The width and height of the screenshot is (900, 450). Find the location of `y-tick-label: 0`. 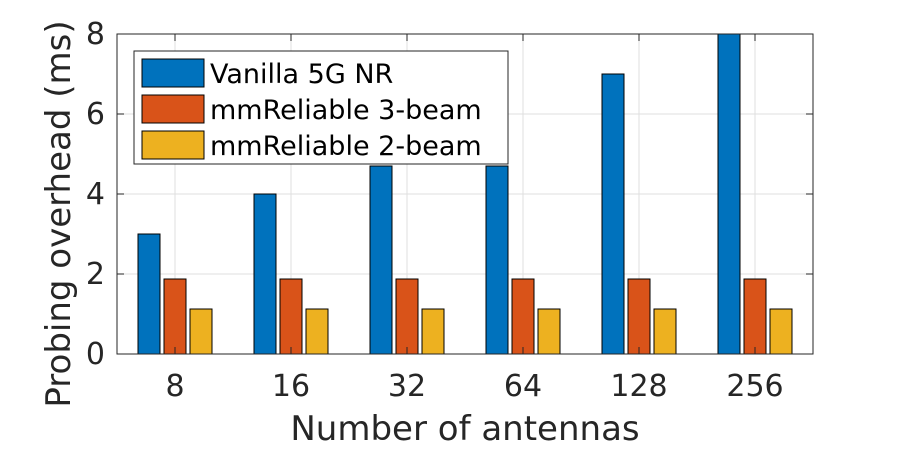

y-tick-label: 0 is located at coordinates (95, 354).